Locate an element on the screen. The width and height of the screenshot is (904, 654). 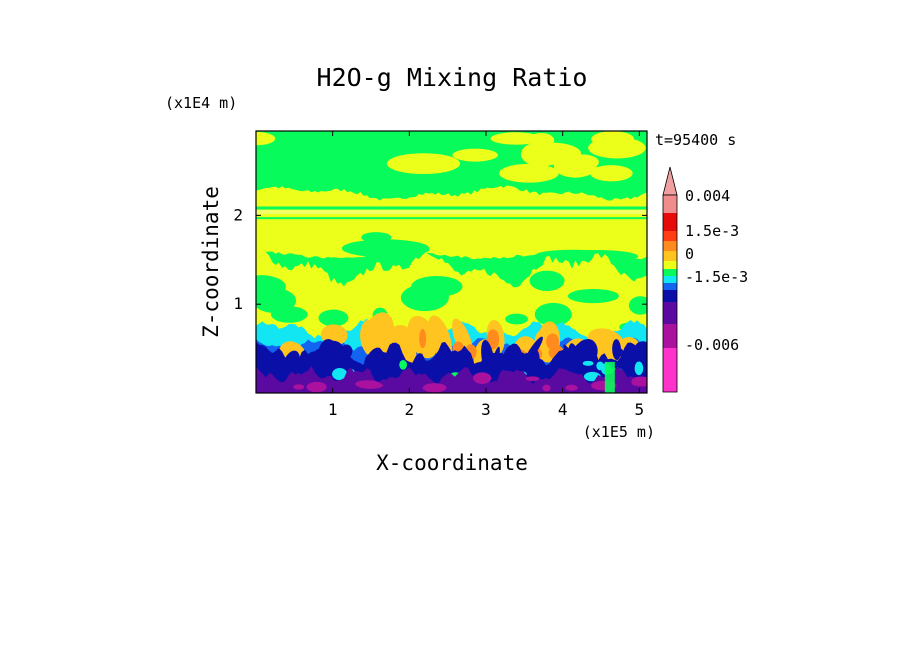
colorbar-label: 0 is located at coordinates (689, 254).